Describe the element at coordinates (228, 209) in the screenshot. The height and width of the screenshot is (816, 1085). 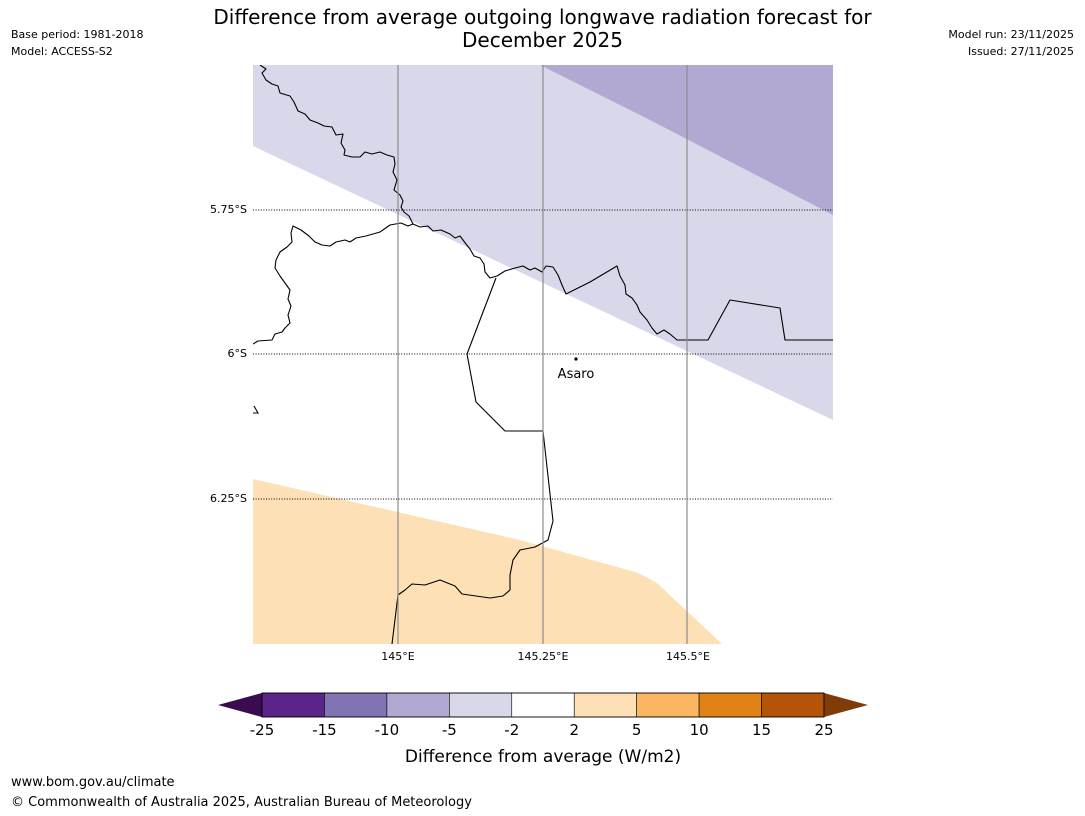
I see `lat-label-5-75: 5.75°S` at that location.